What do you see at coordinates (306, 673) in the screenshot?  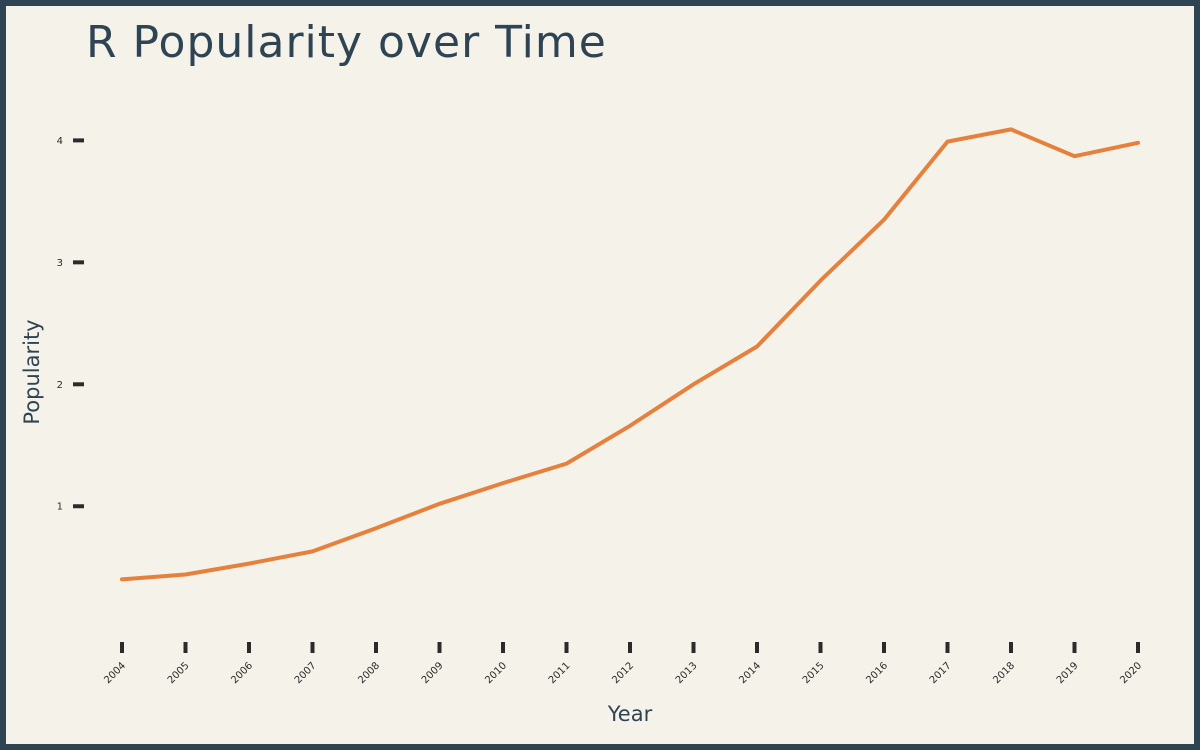 I see `x-tick-label: 2007` at bounding box center [306, 673].